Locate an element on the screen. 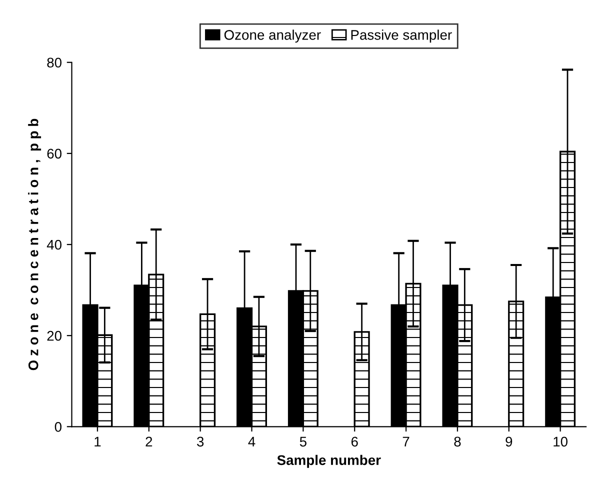  x-tick-label: 8 is located at coordinates (457, 441).